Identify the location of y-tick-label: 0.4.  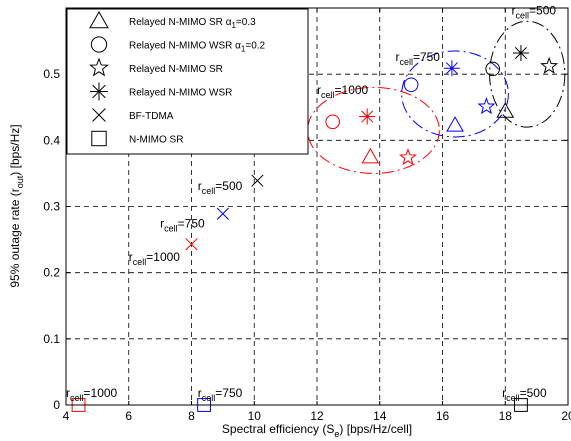
(51, 140).